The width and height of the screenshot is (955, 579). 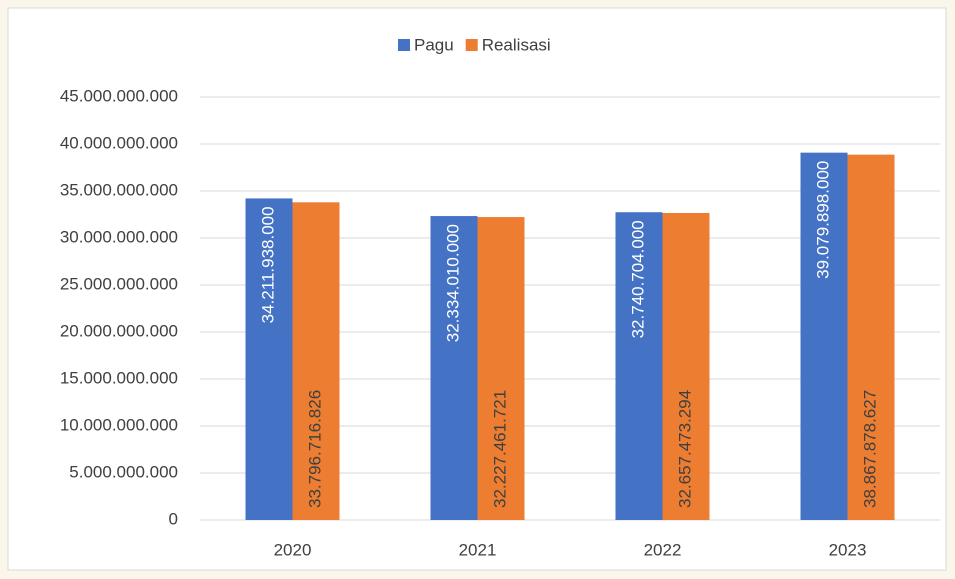 What do you see at coordinates (119, 283) in the screenshot?
I see `y-tick-label: 25.000.000.000` at bounding box center [119, 283].